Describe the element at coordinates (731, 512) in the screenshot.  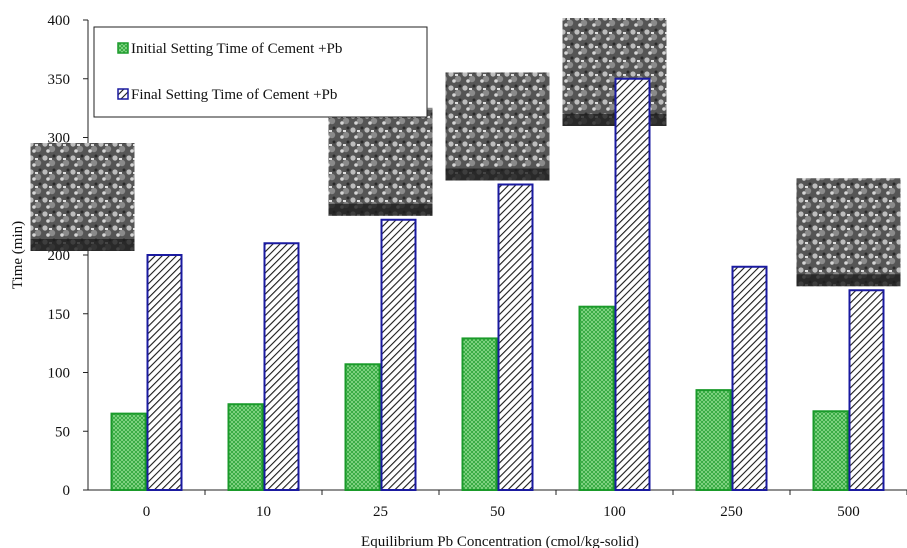
I see `x-tick-label: 250` at that location.